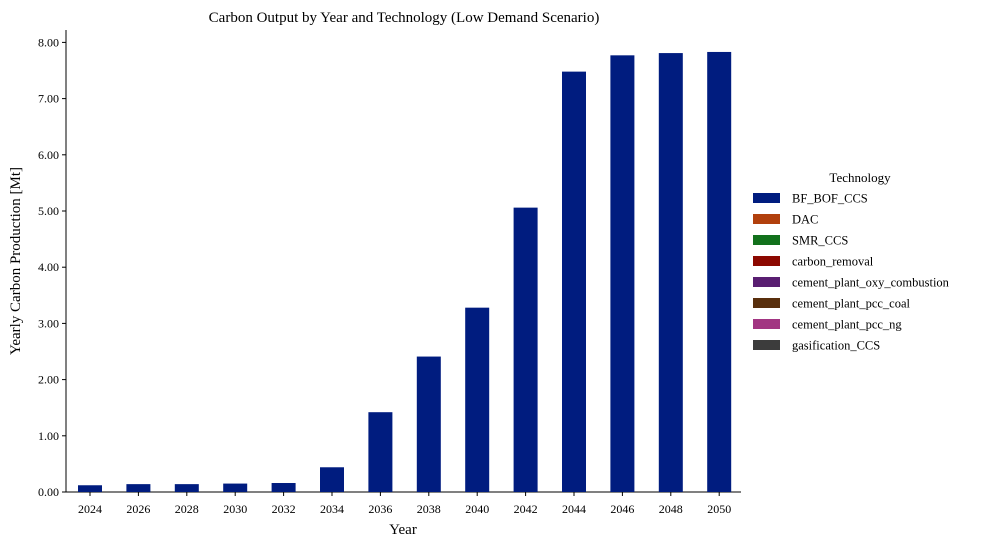  Describe the element at coordinates (48, 323) in the screenshot. I see `y-tick-label: 3.00` at that location.